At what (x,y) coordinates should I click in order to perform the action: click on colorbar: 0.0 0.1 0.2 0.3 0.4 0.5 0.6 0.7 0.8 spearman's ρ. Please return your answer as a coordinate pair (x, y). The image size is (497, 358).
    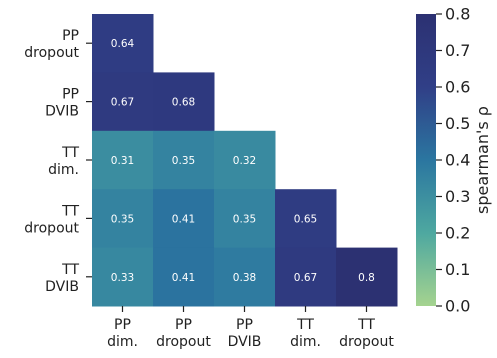
    Looking at the image, I should click on (454, 160).